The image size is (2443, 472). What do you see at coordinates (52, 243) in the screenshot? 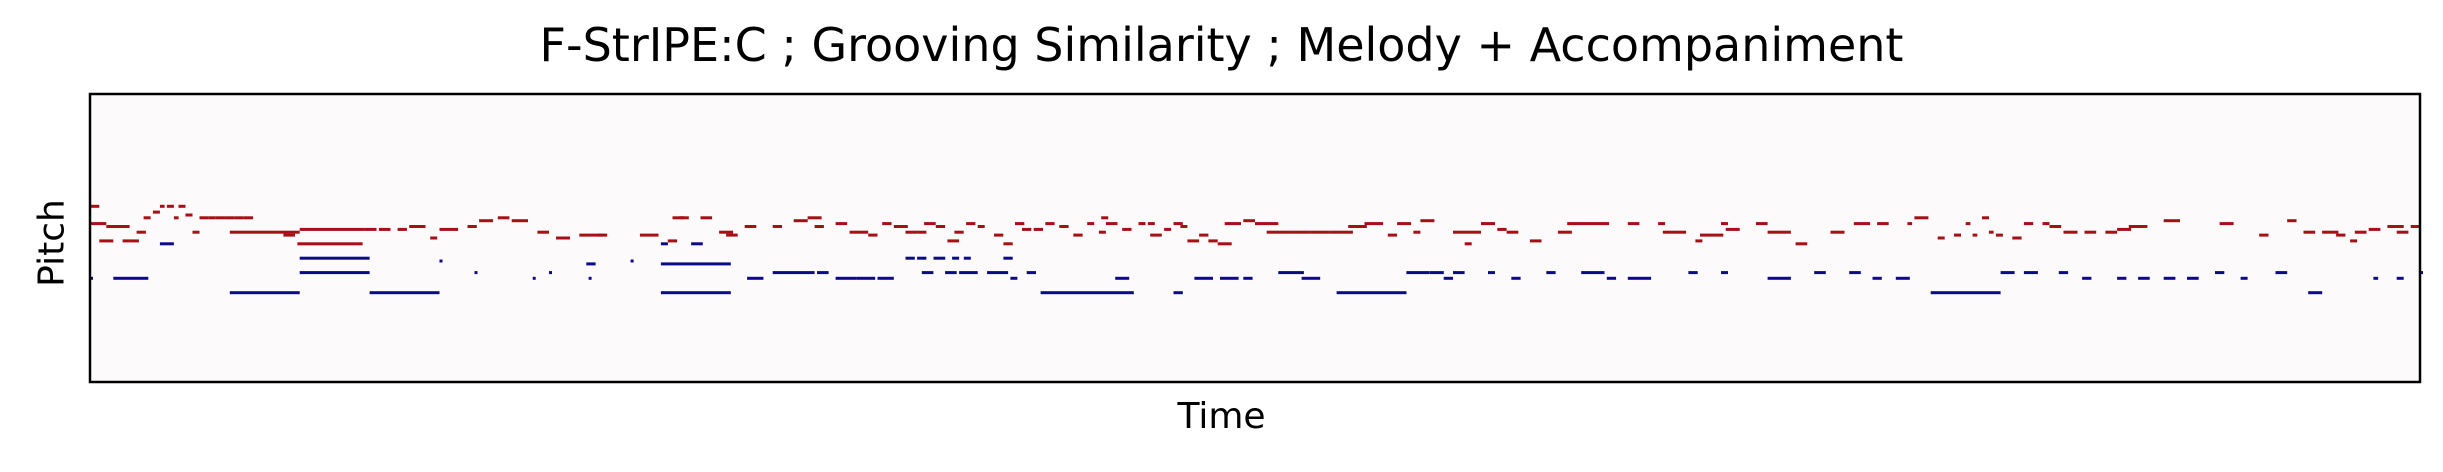
I see `y-axis-label: Pitch` at bounding box center [52, 243].